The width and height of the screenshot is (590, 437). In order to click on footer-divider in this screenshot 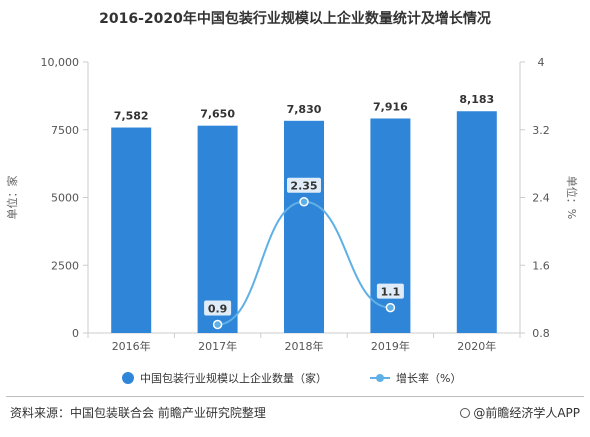, I will do `click(295, 396)`.